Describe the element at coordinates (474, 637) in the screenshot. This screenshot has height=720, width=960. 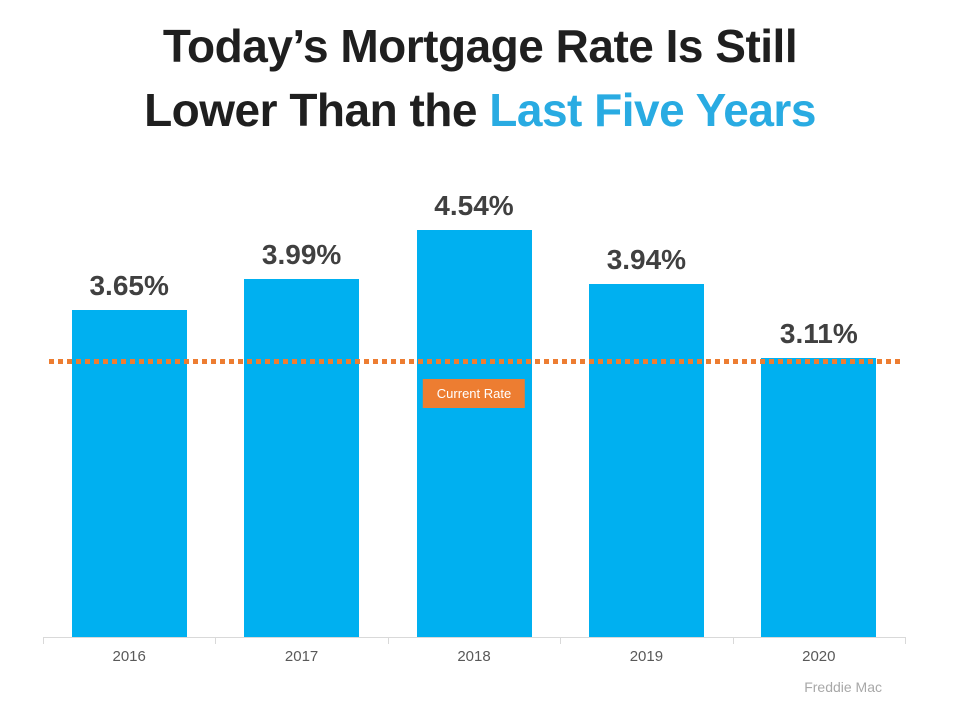
I see `x-axis-line` at that location.